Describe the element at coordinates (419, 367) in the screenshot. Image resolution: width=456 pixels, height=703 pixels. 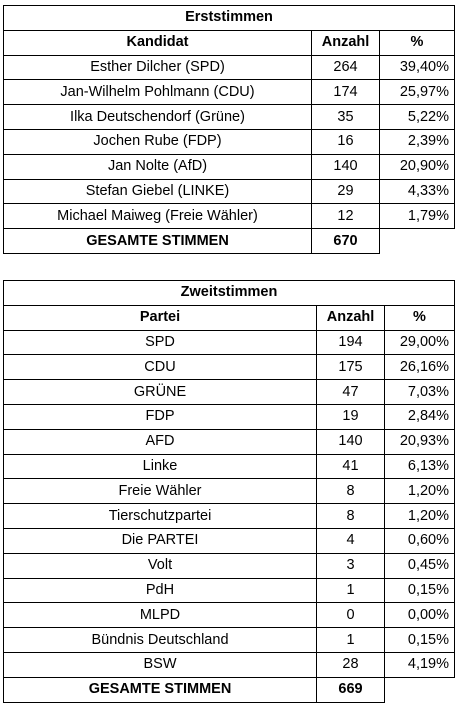
I see `row-percent: 26,16%` at that location.